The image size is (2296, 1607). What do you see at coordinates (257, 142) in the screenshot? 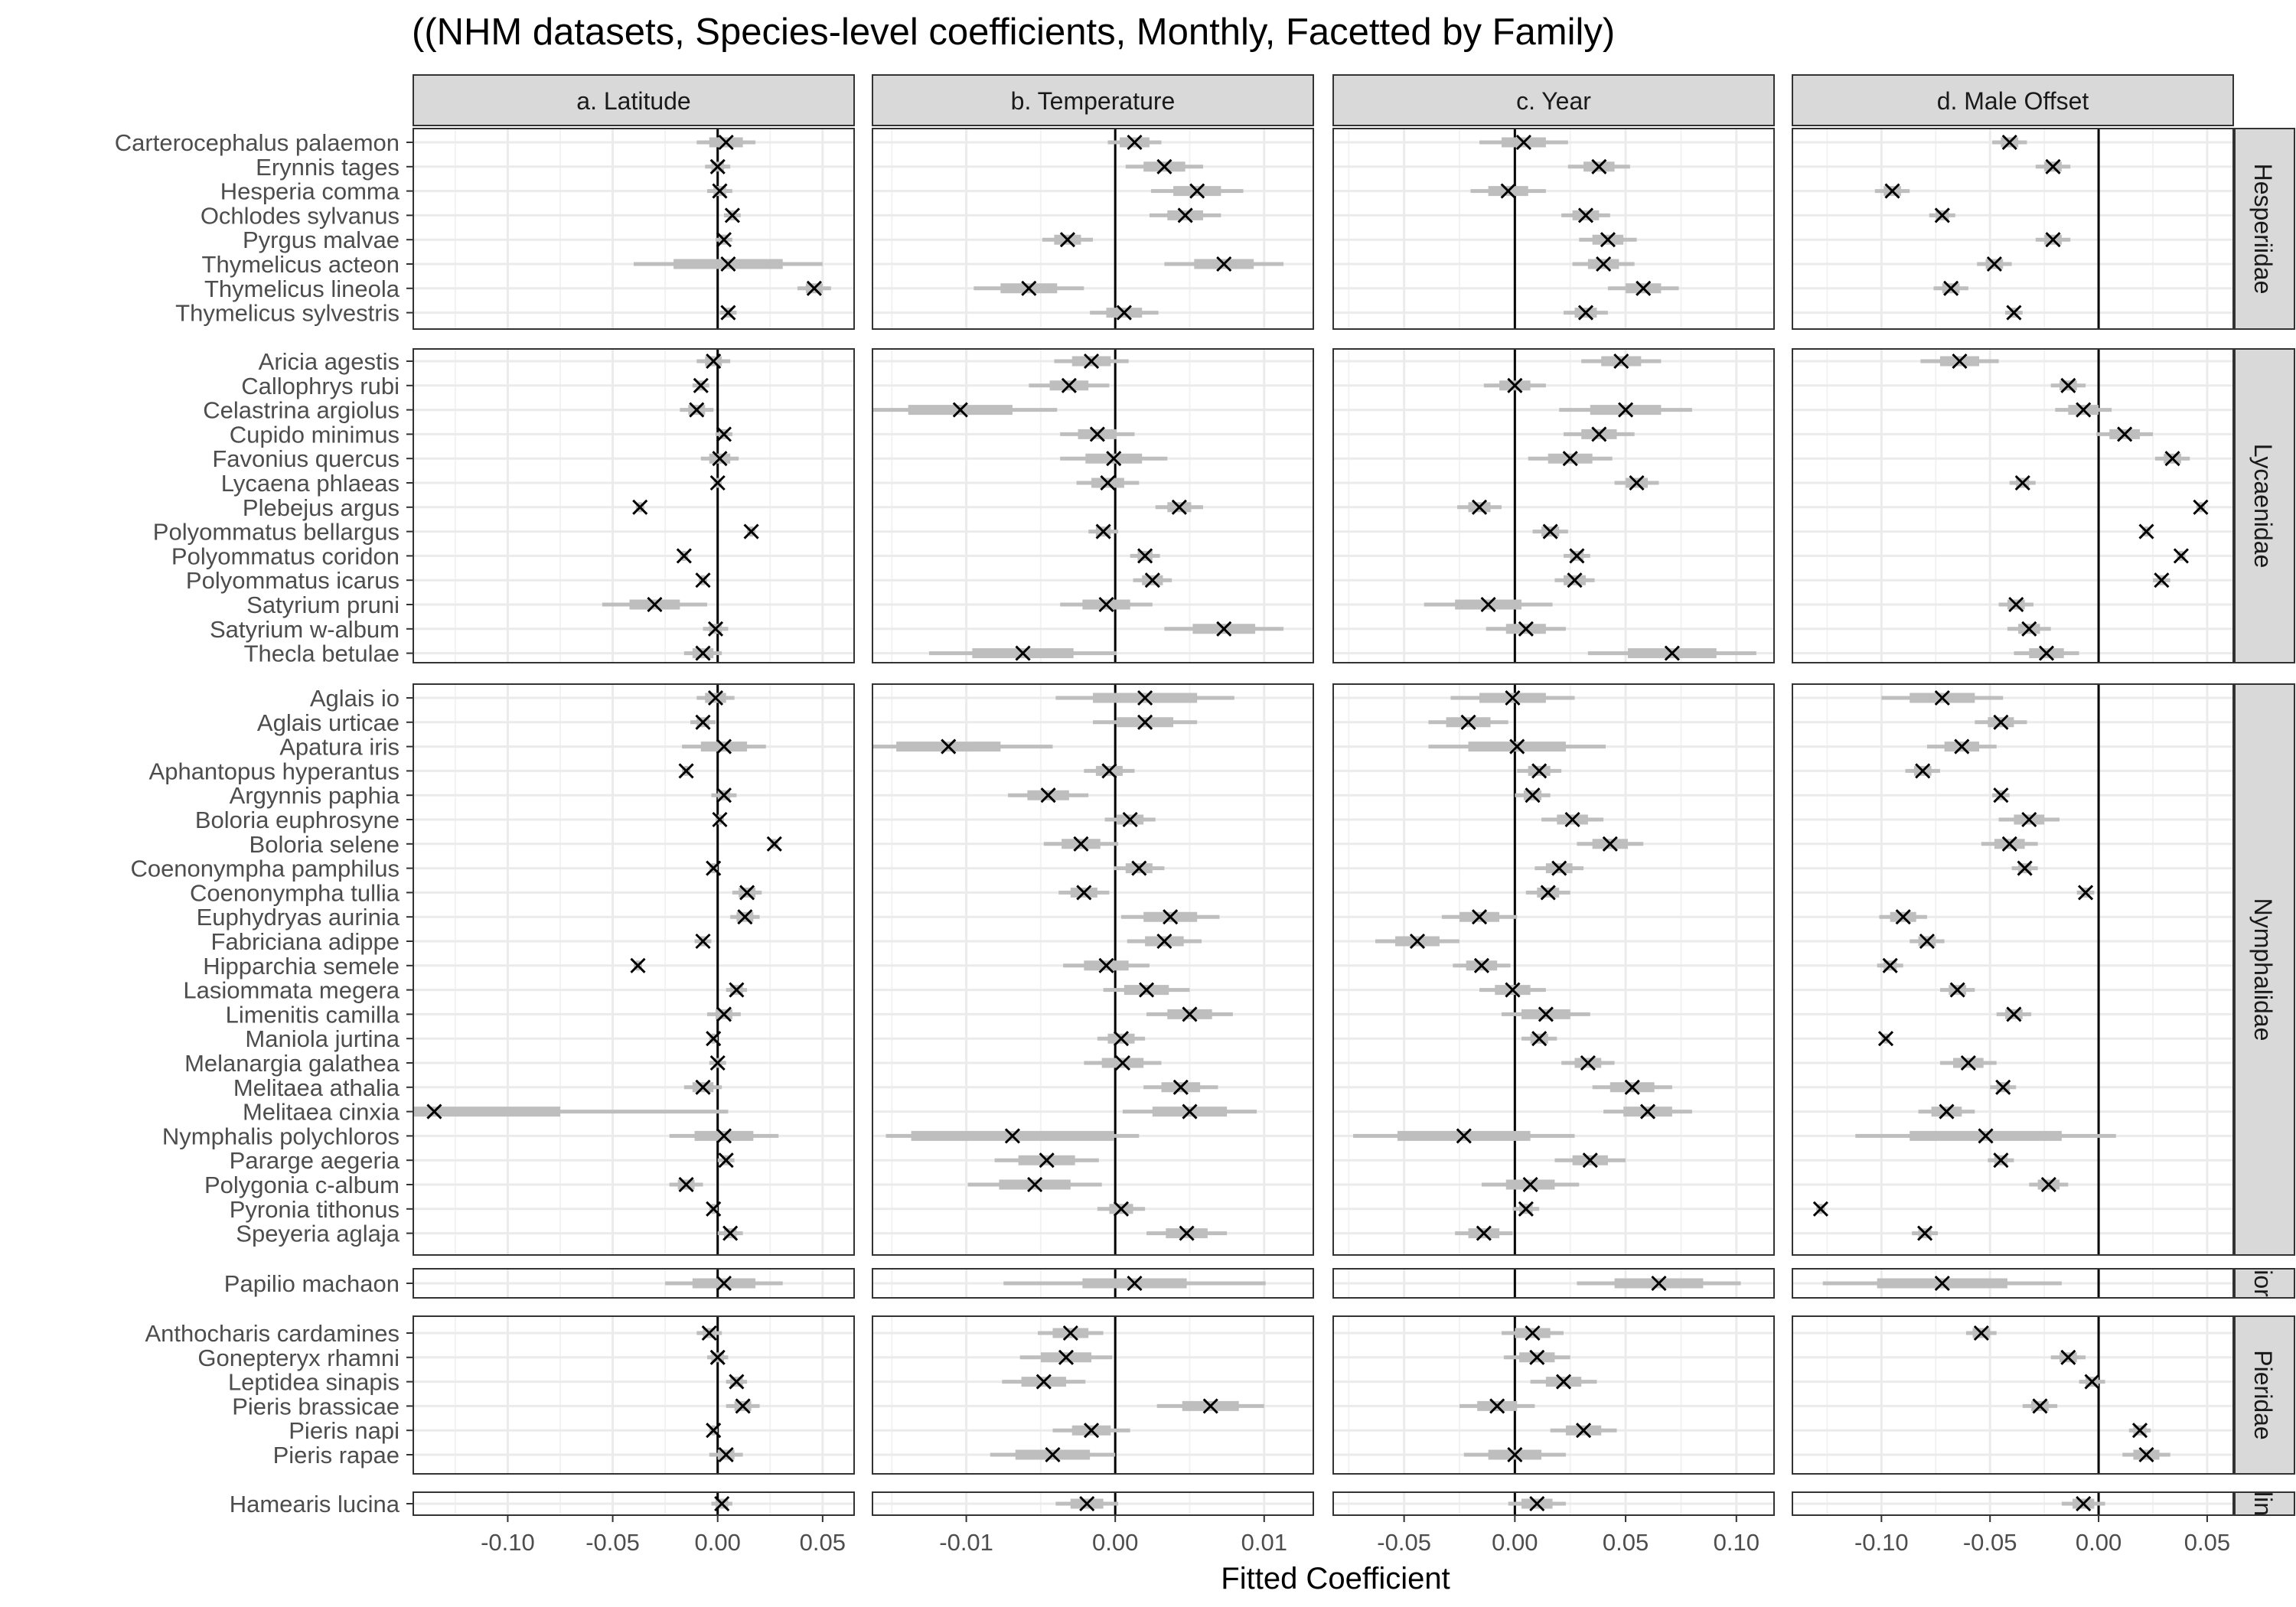
I see `species-label: Carterocephalus palaemon` at bounding box center [257, 142].